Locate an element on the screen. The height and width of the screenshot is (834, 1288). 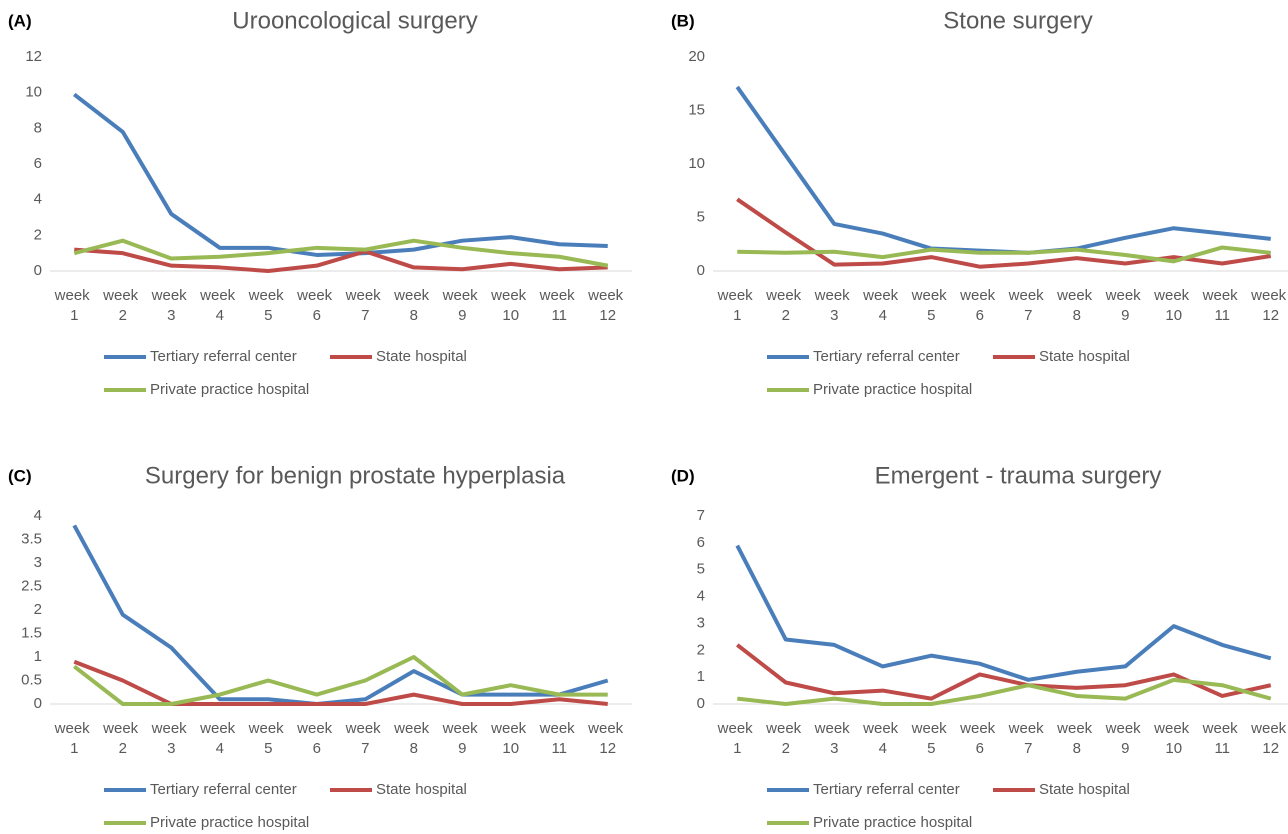
y-tick-label: 6 is located at coordinates (701, 542).